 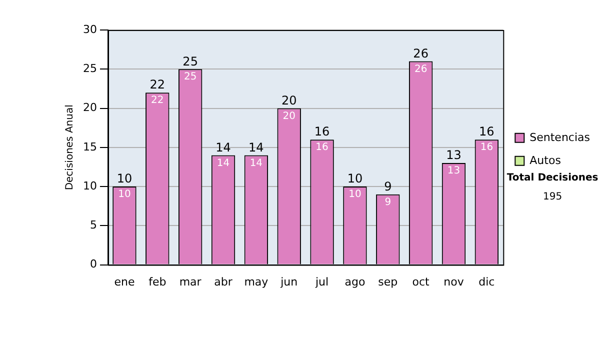 What do you see at coordinates (453, 171) in the screenshot?
I see `data-label: 13` at bounding box center [453, 171].